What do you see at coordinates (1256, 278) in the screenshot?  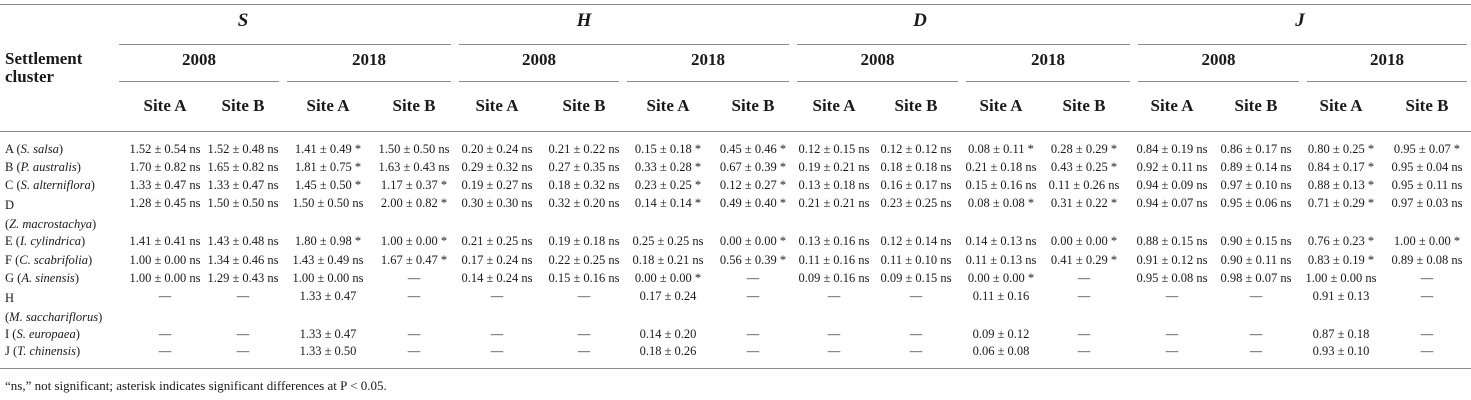 I see `table-cell: 0.98 ± 0.07 ns` at bounding box center [1256, 278].